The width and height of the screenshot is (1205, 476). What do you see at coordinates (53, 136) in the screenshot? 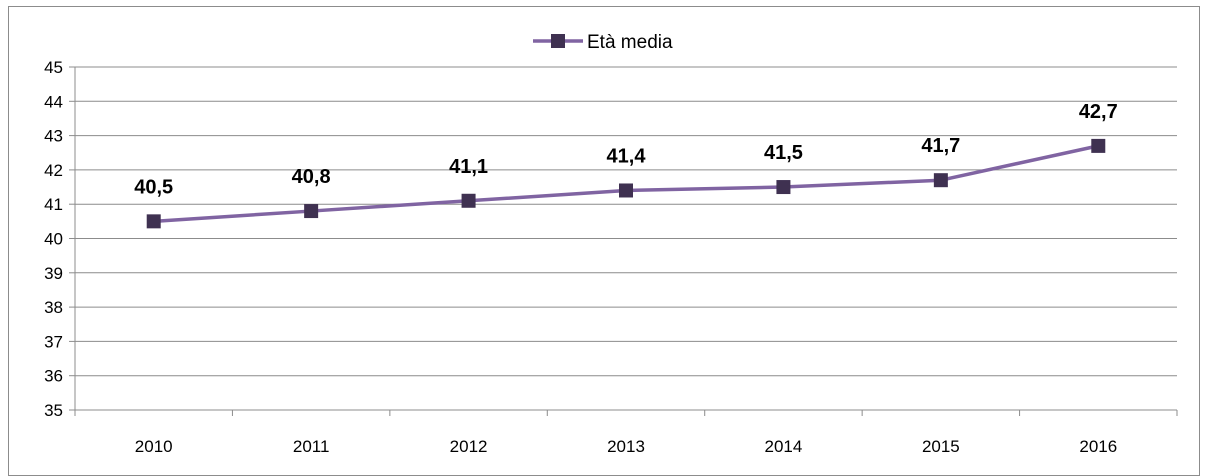
I see `y-tick-label: 43` at bounding box center [53, 136].